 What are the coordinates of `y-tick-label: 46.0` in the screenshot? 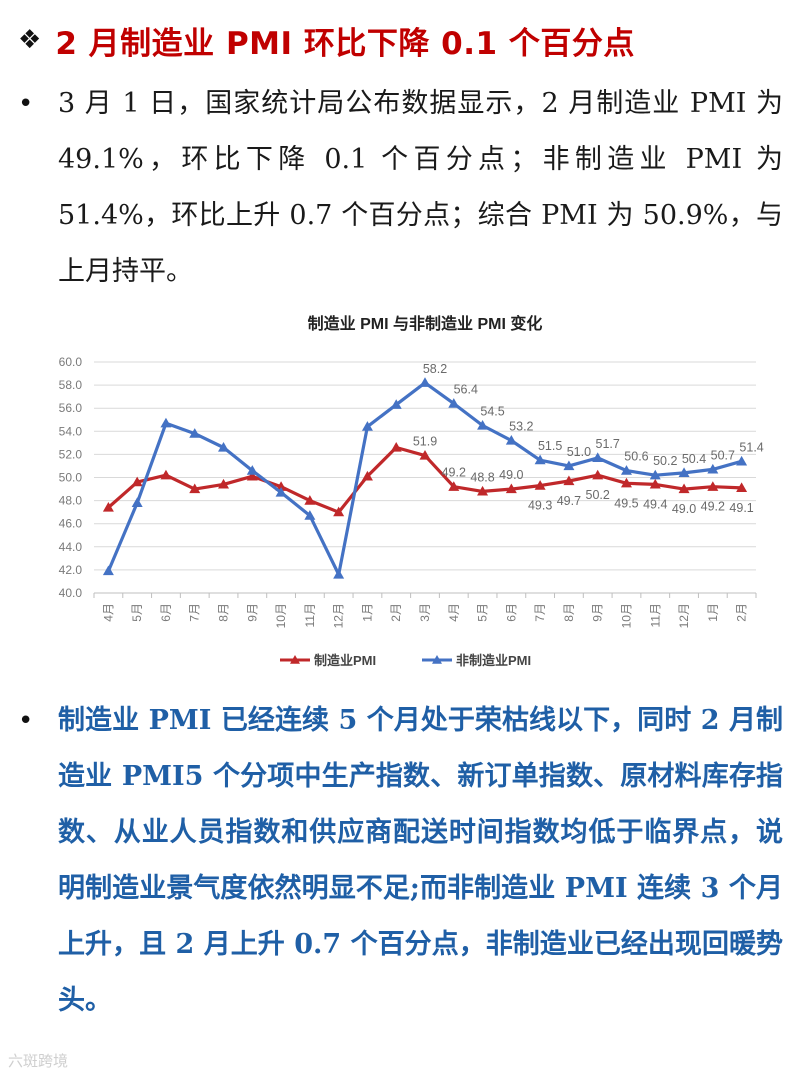 It's located at (71, 524).